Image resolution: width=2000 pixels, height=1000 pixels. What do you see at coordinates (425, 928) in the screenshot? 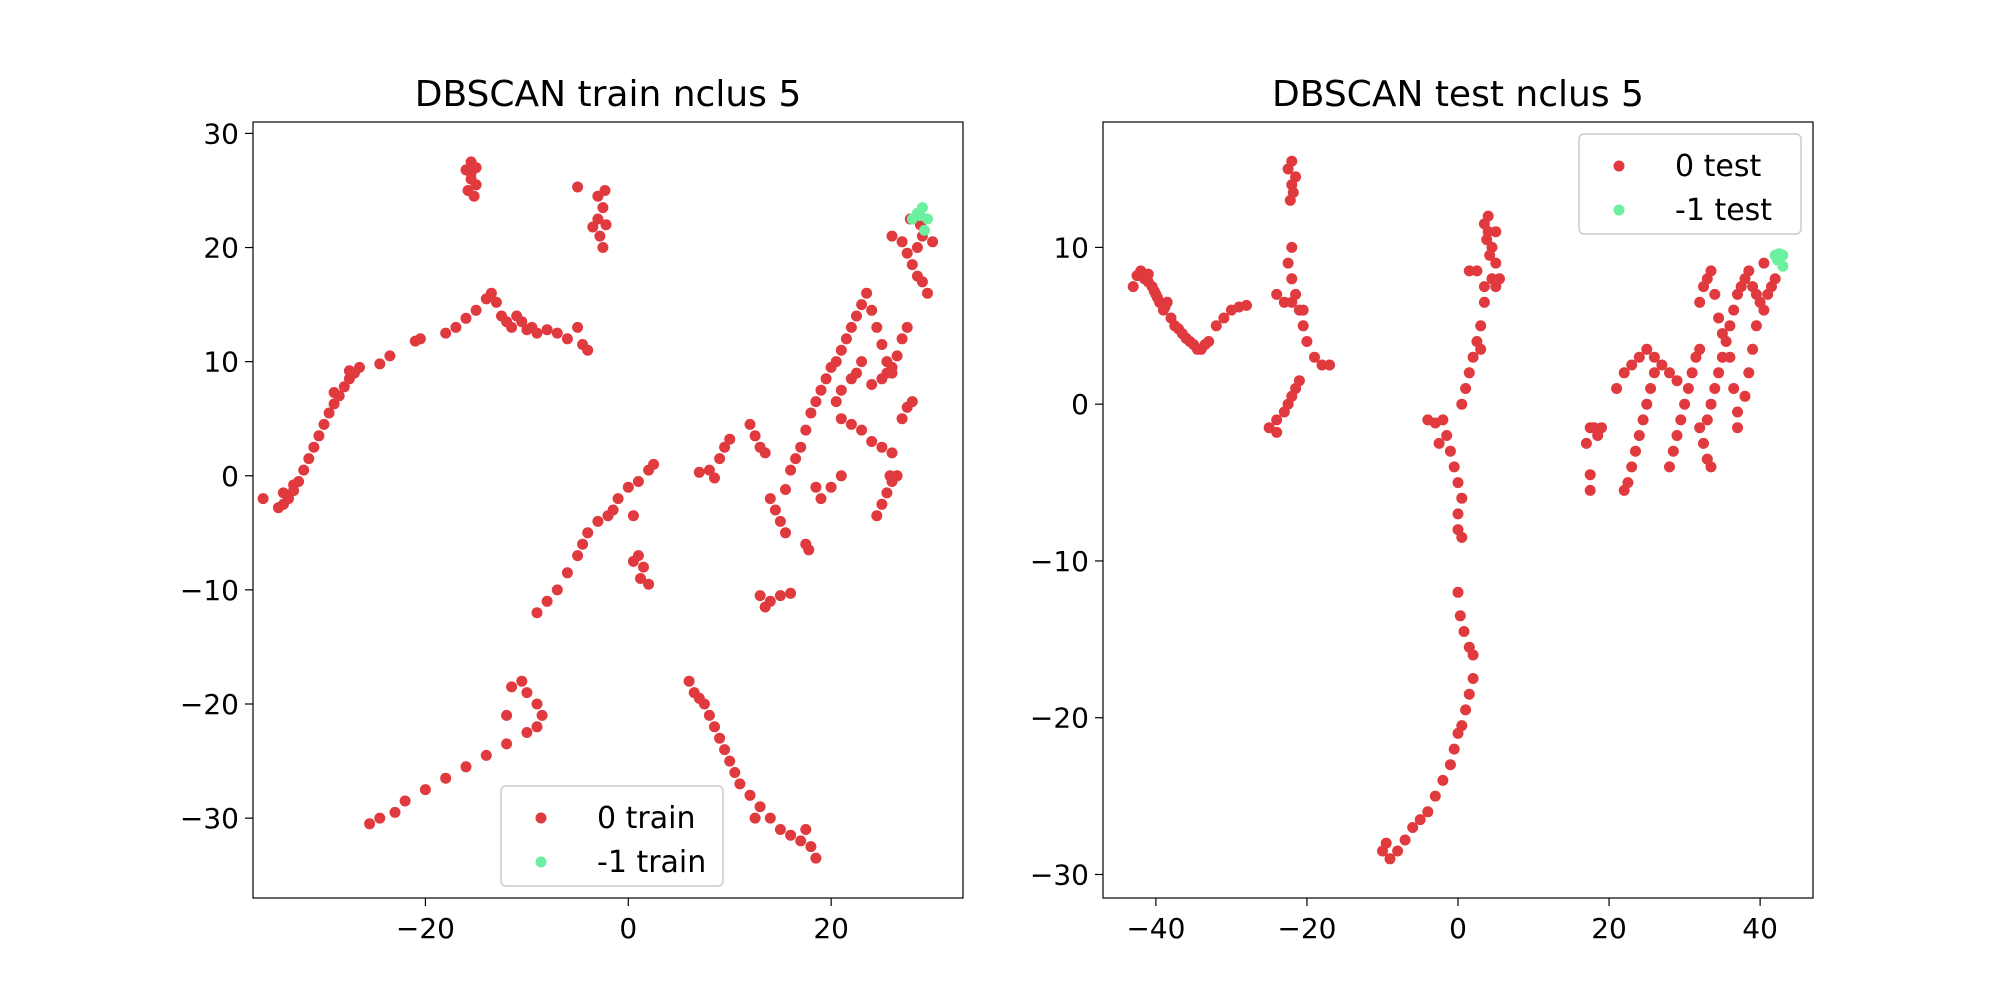
I see `x-tick-label: −20` at bounding box center [425, 928].